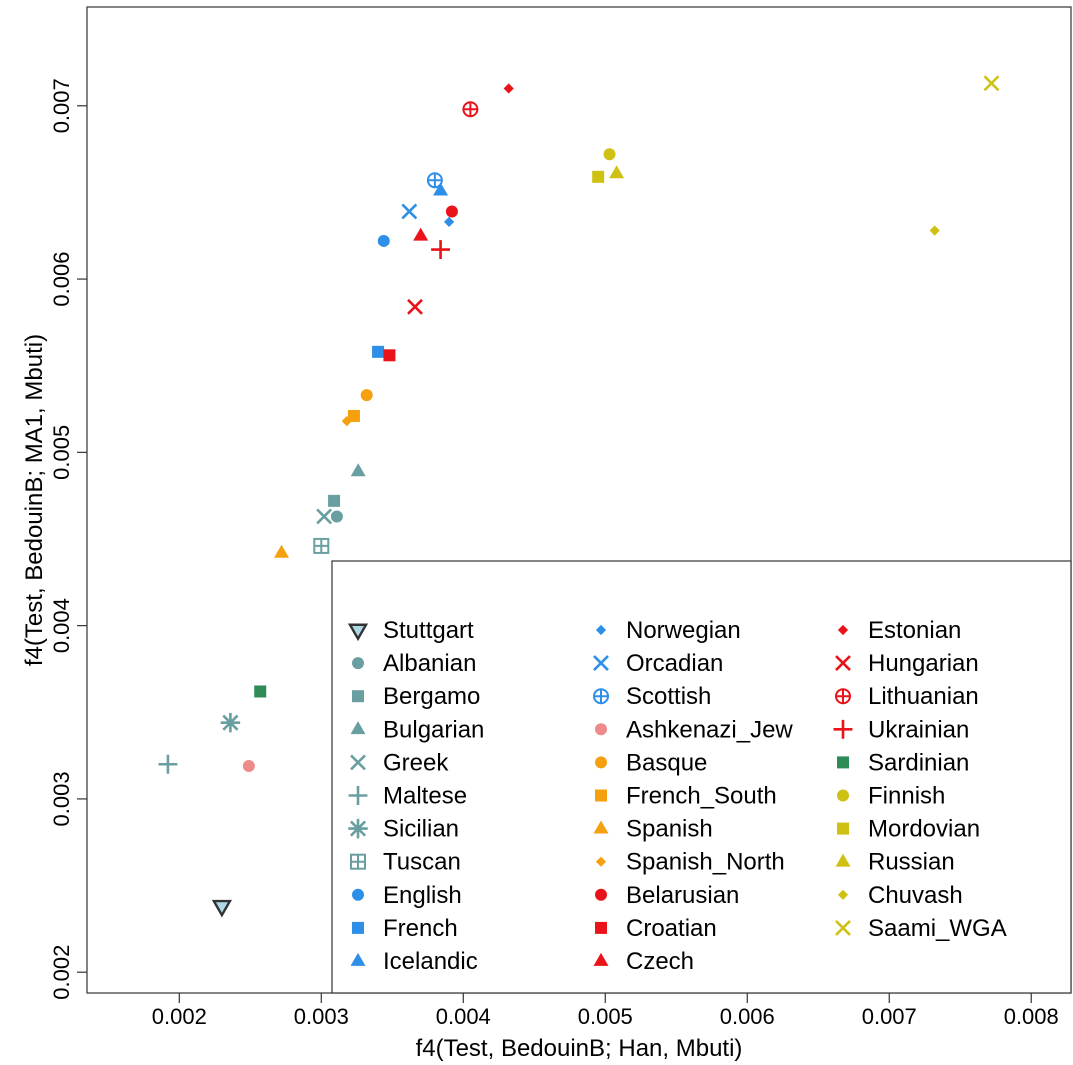  Describe the element at coordinates (991, 83) in the screenshot. I see `point-saami-wga` at that location.